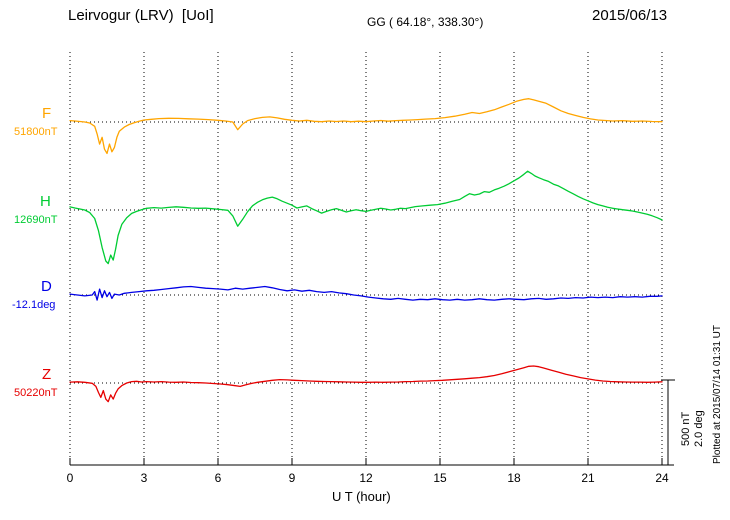  I want to click on scale-bar-nt-label: 500 nT, so click(686, 428).